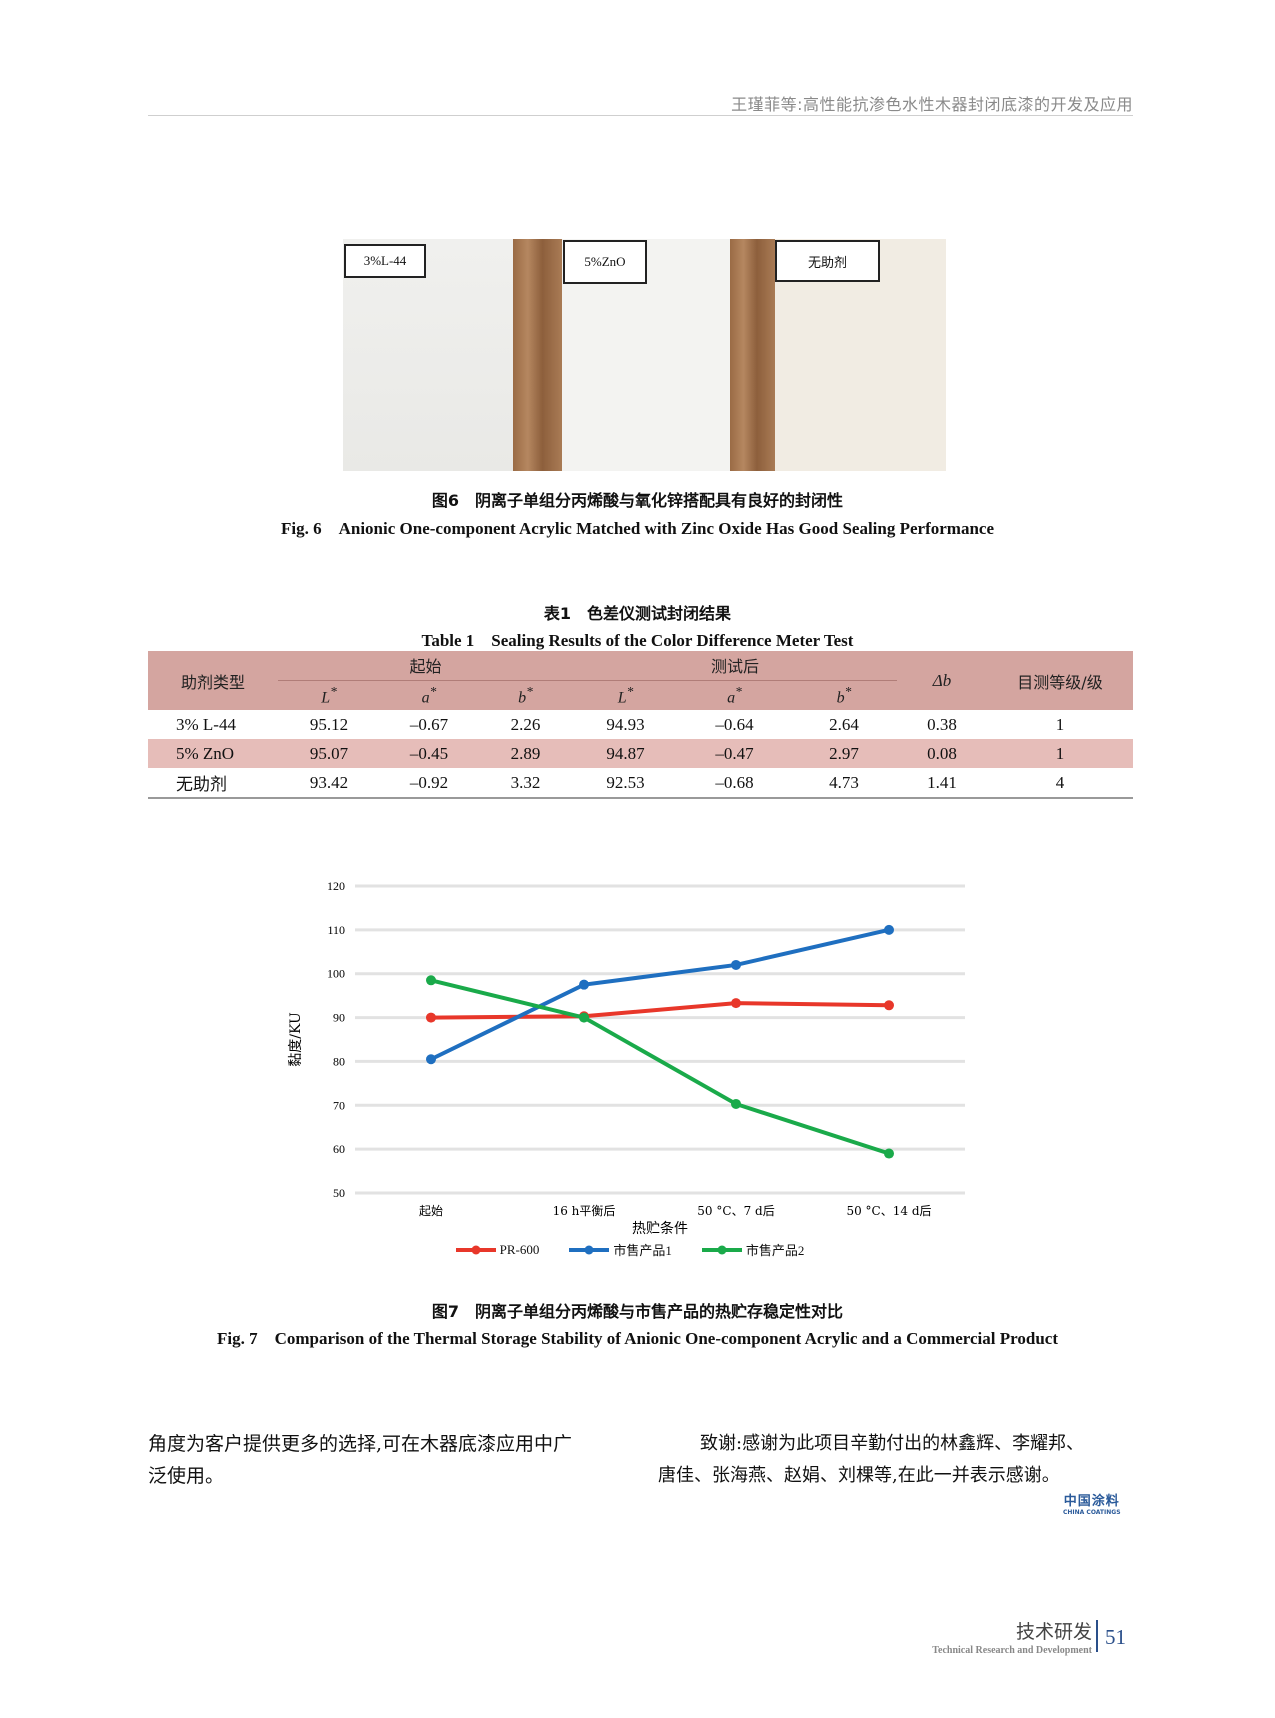  Describe the element at coordinates (942, 782) in the screenshot. I see `table-cell: 1.41` at that location.